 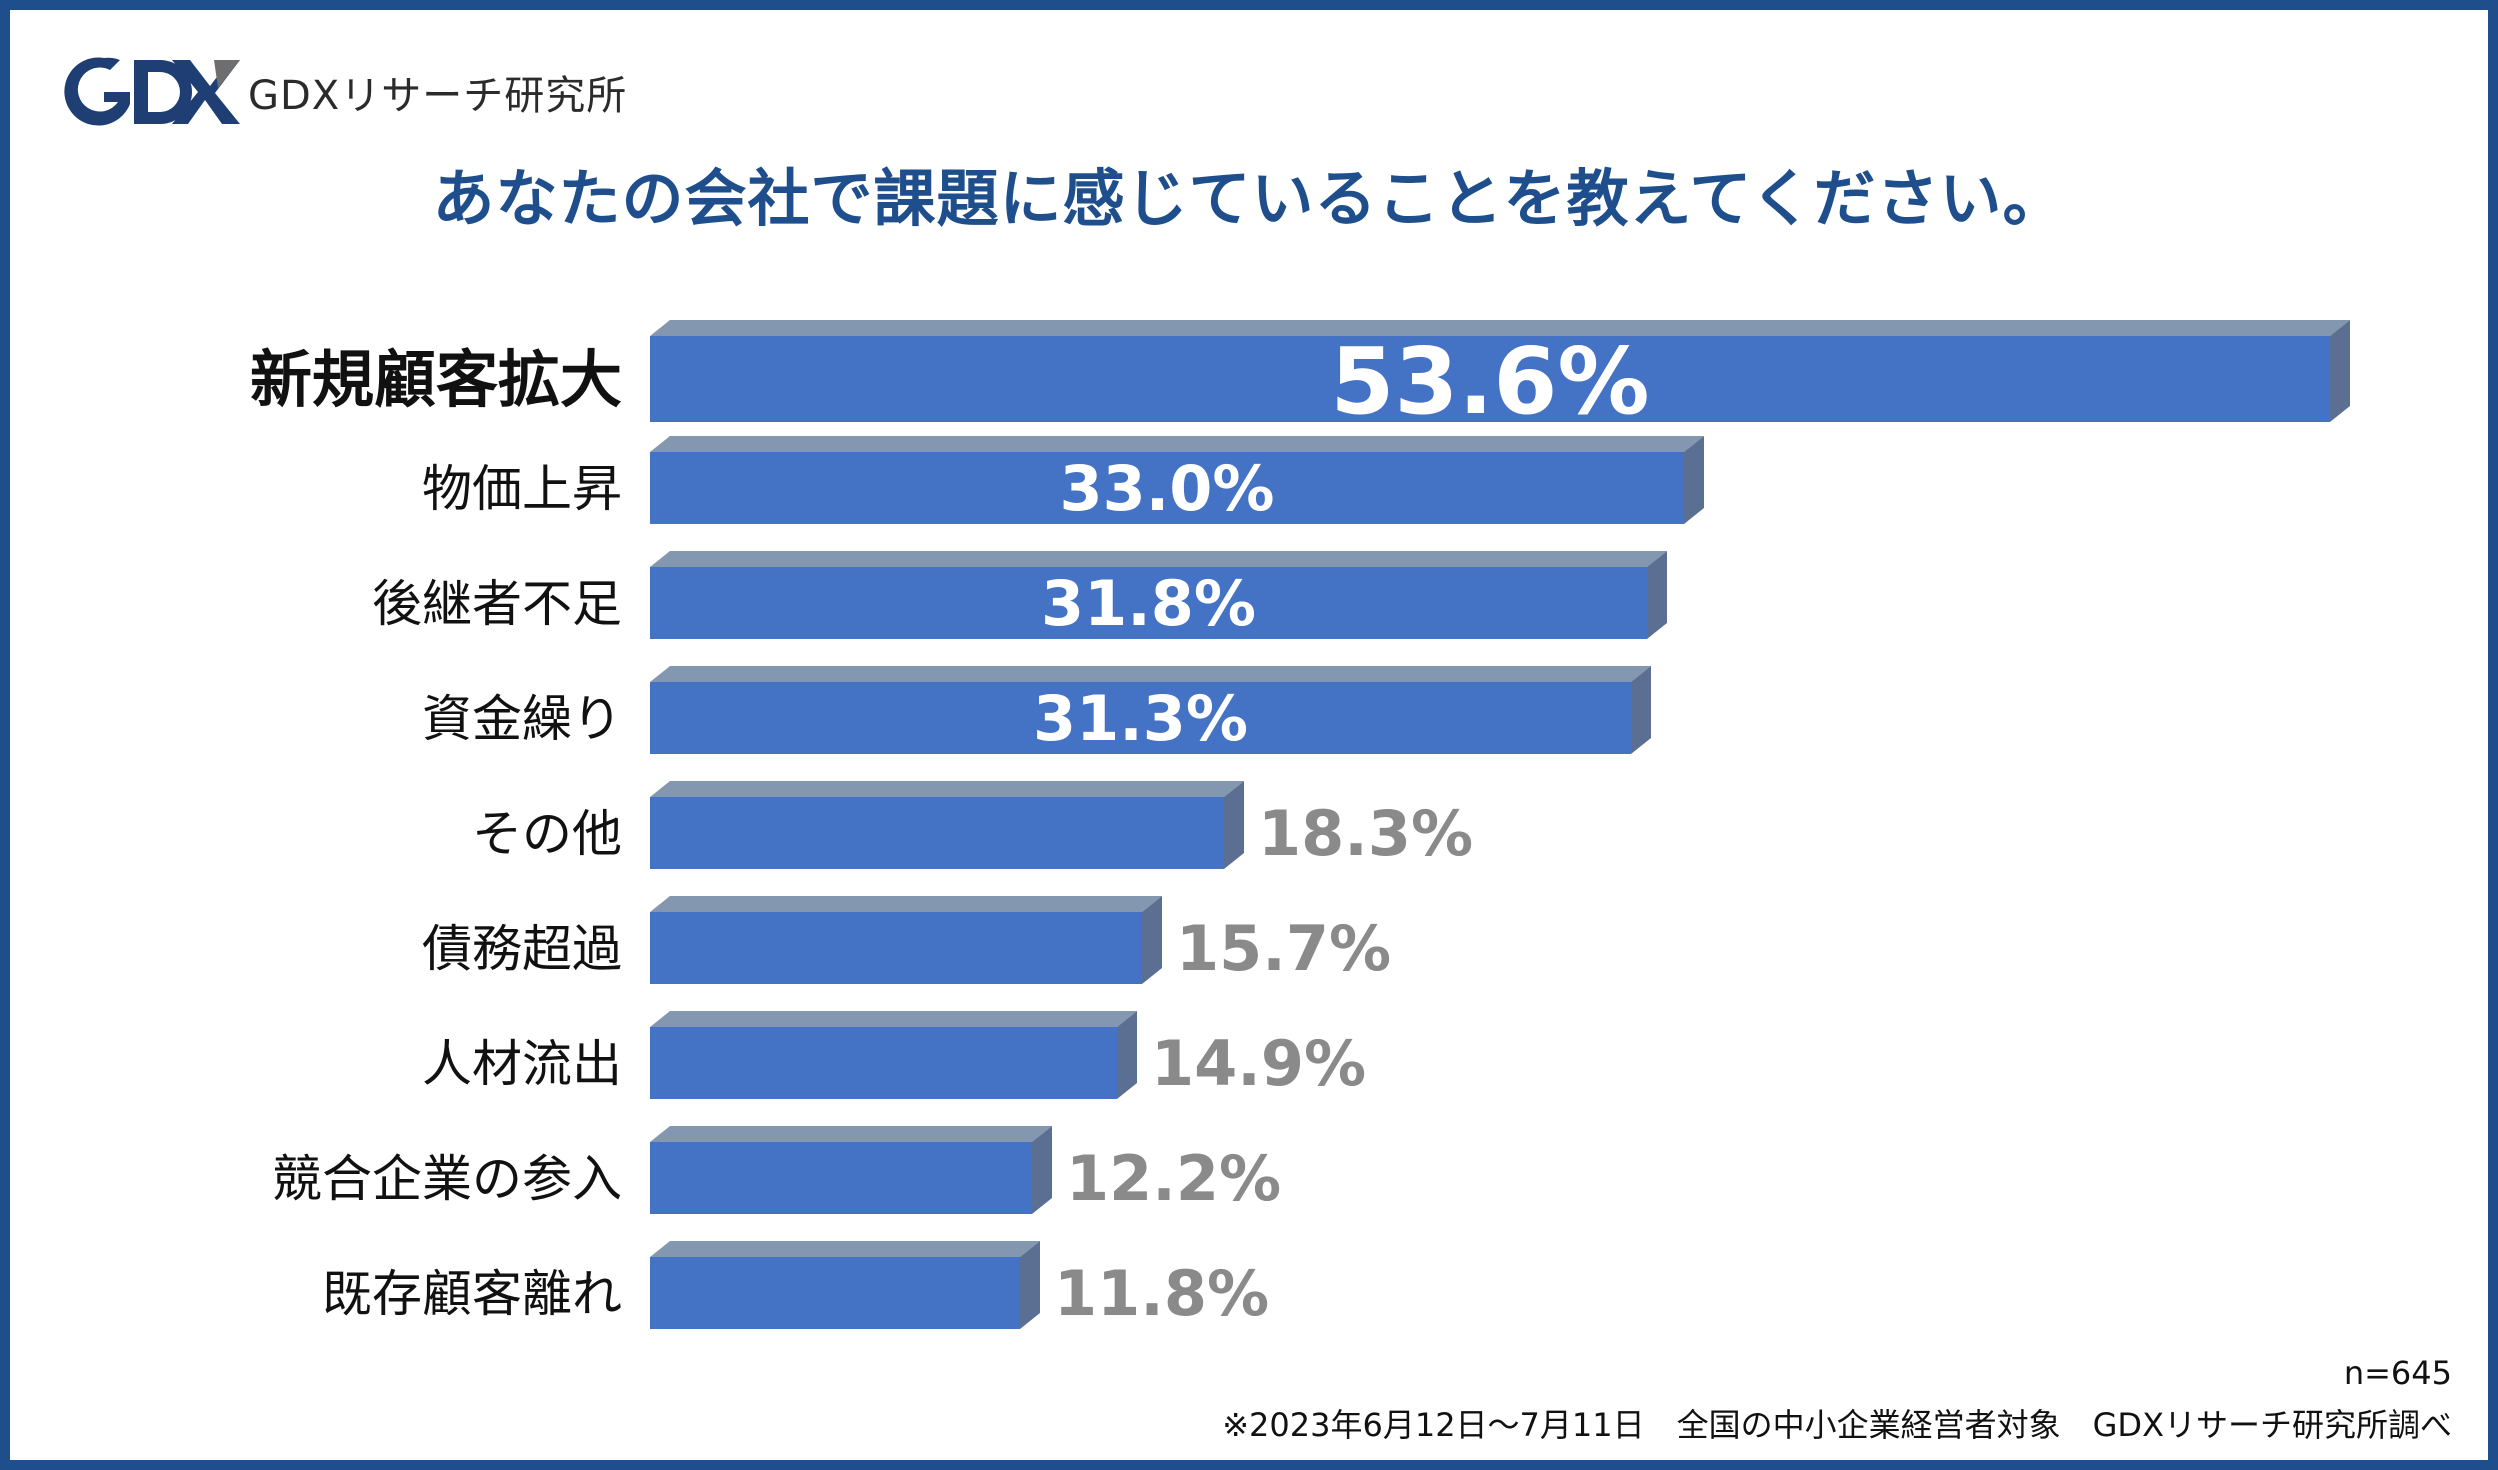 I want to click on value-label: 11.8%, so click(x=1161, y=1293).